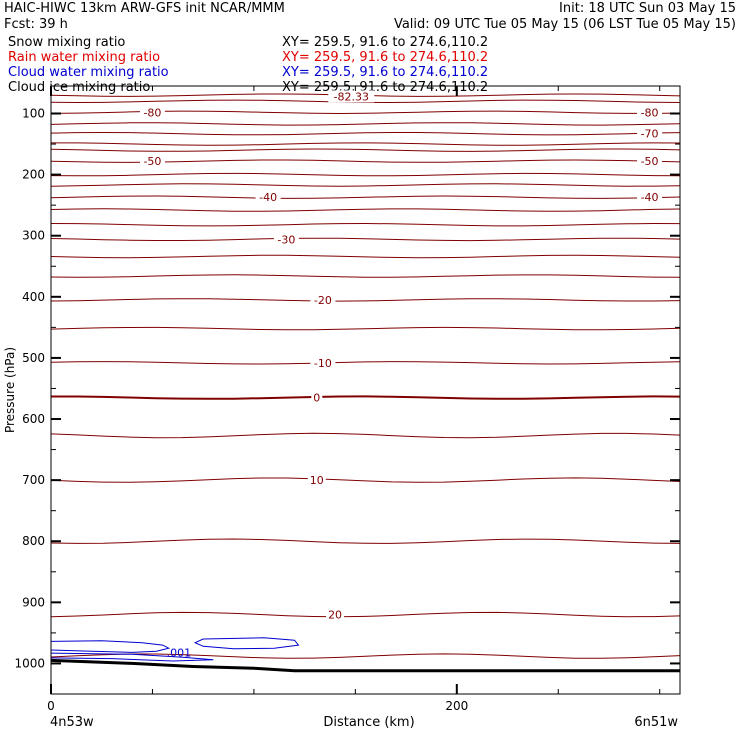 This screenshot has height=740, width=740. What do you see at coordinates (33, 113) in the screenshot?
I see `y-tick-label: 100` at bounding box center [33, 113].